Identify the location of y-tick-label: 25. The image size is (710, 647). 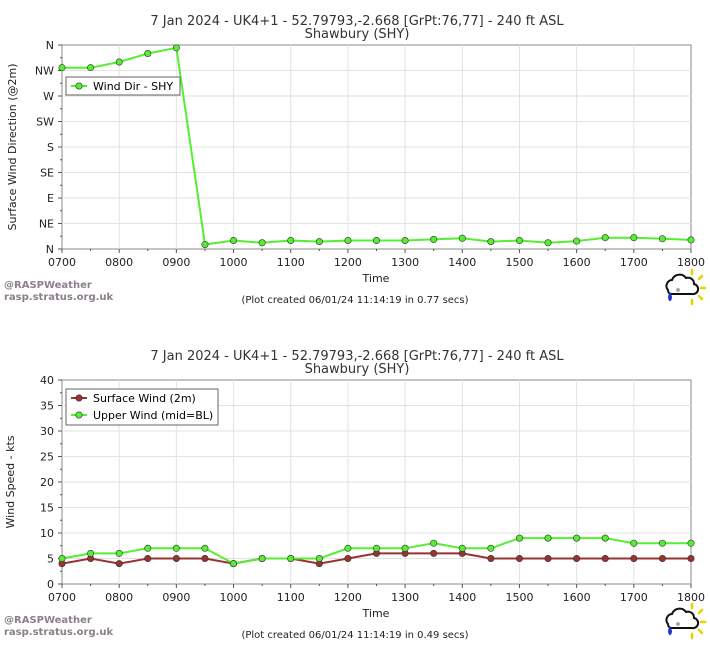
(47, 457).